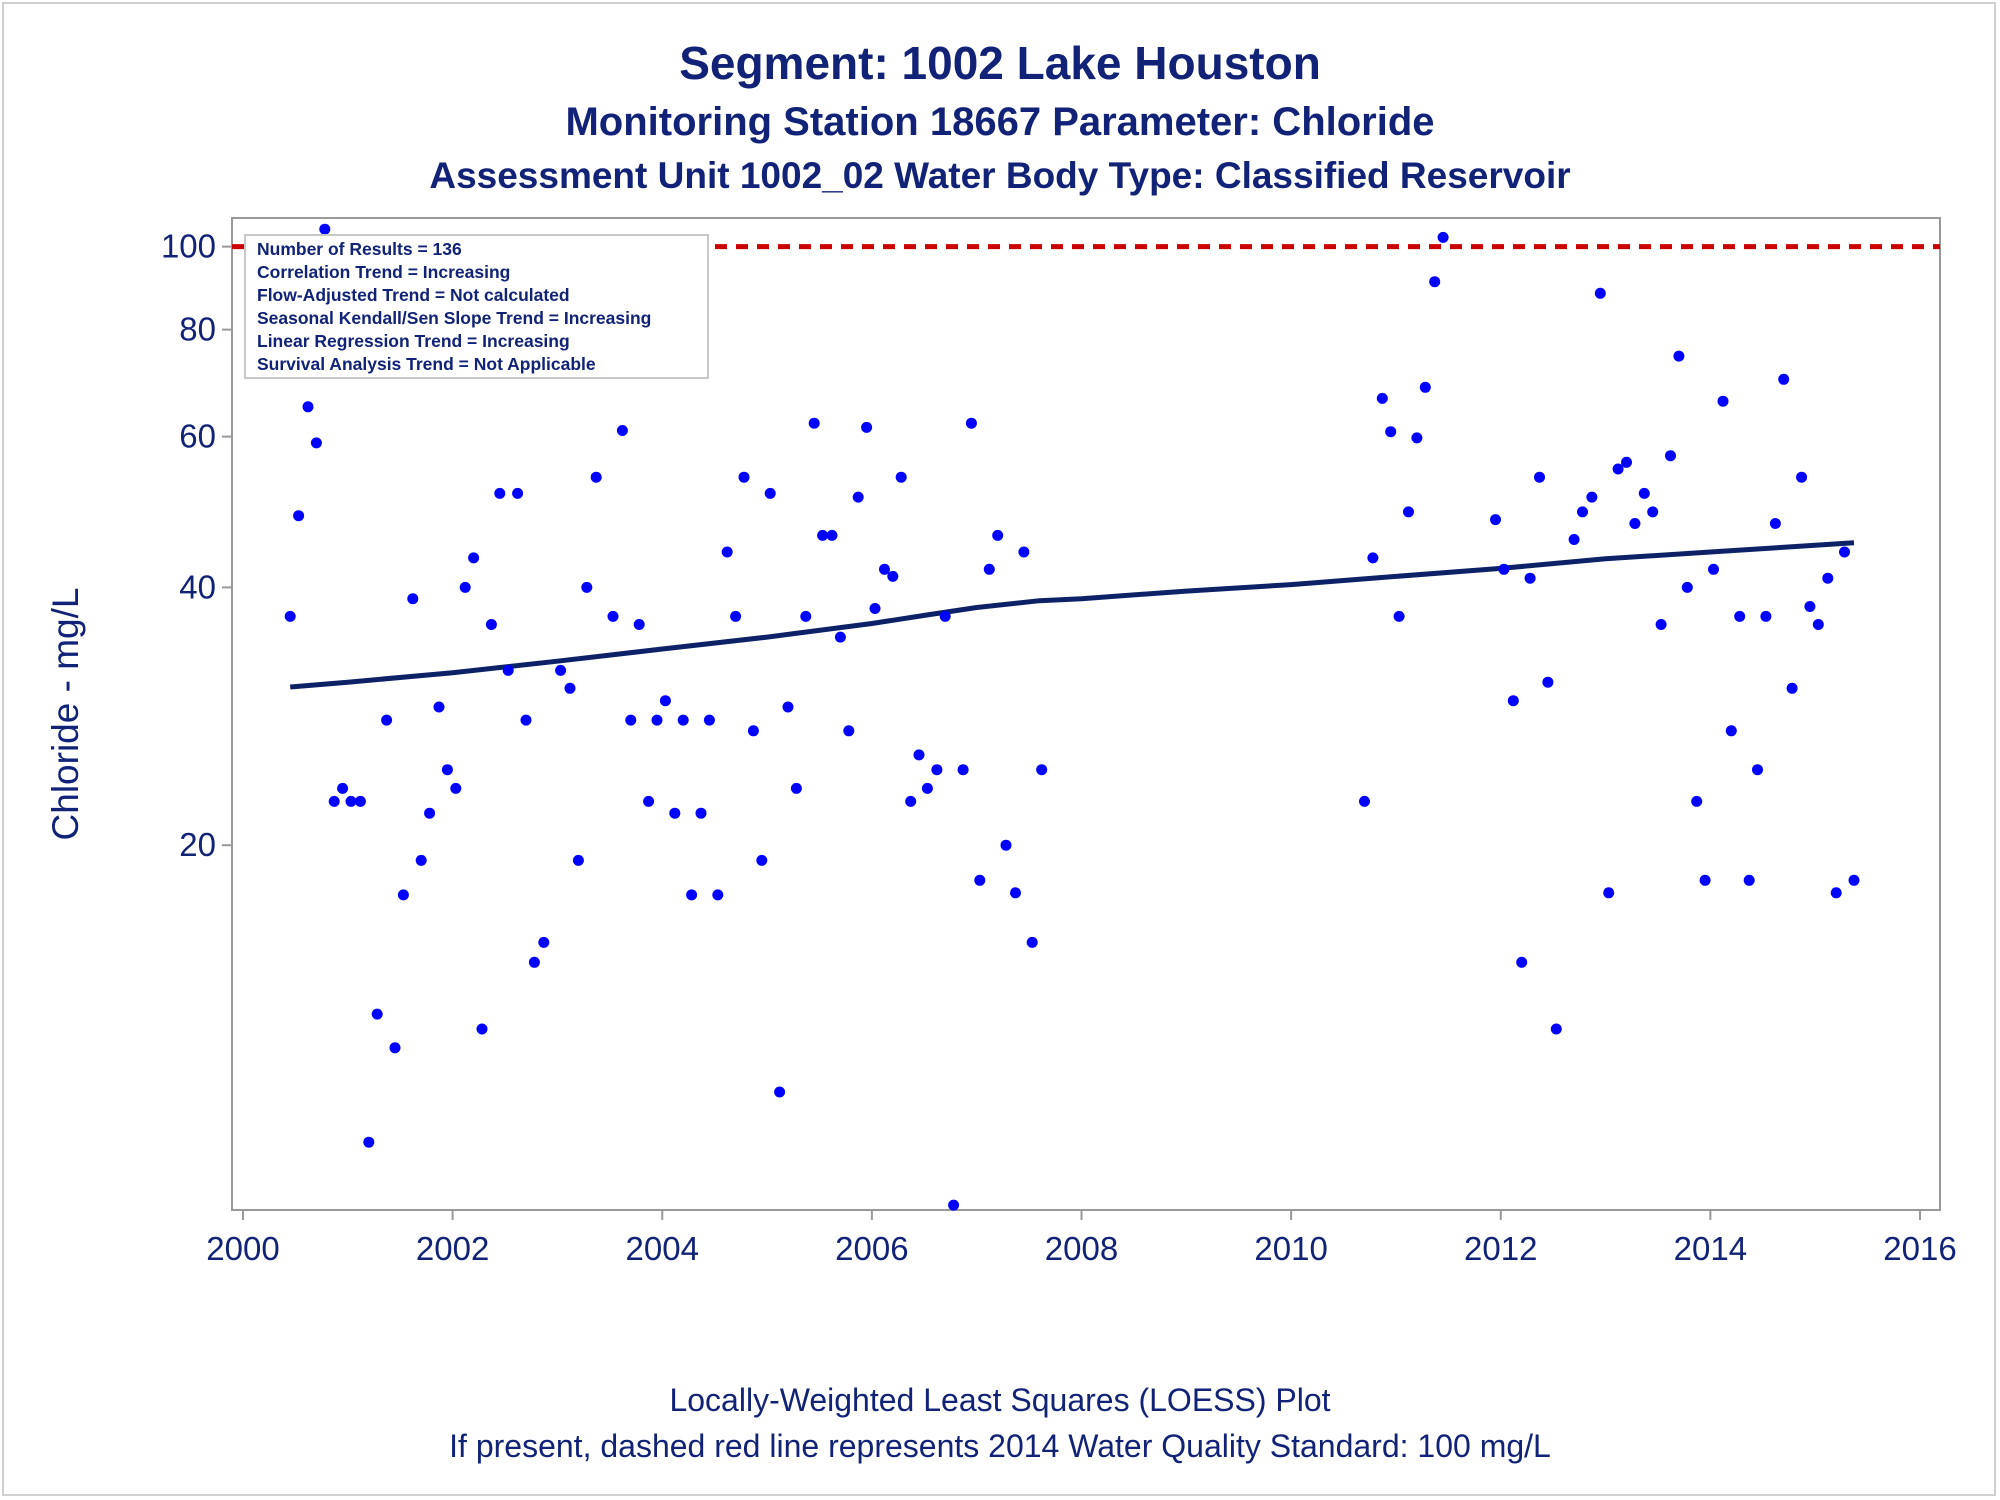 This screenshot has height=1500, width=2000. What do you see at coordinates (188, 246) in the screenshot?
I see `y-tick-label: 100` at bounding box center [188, 246].